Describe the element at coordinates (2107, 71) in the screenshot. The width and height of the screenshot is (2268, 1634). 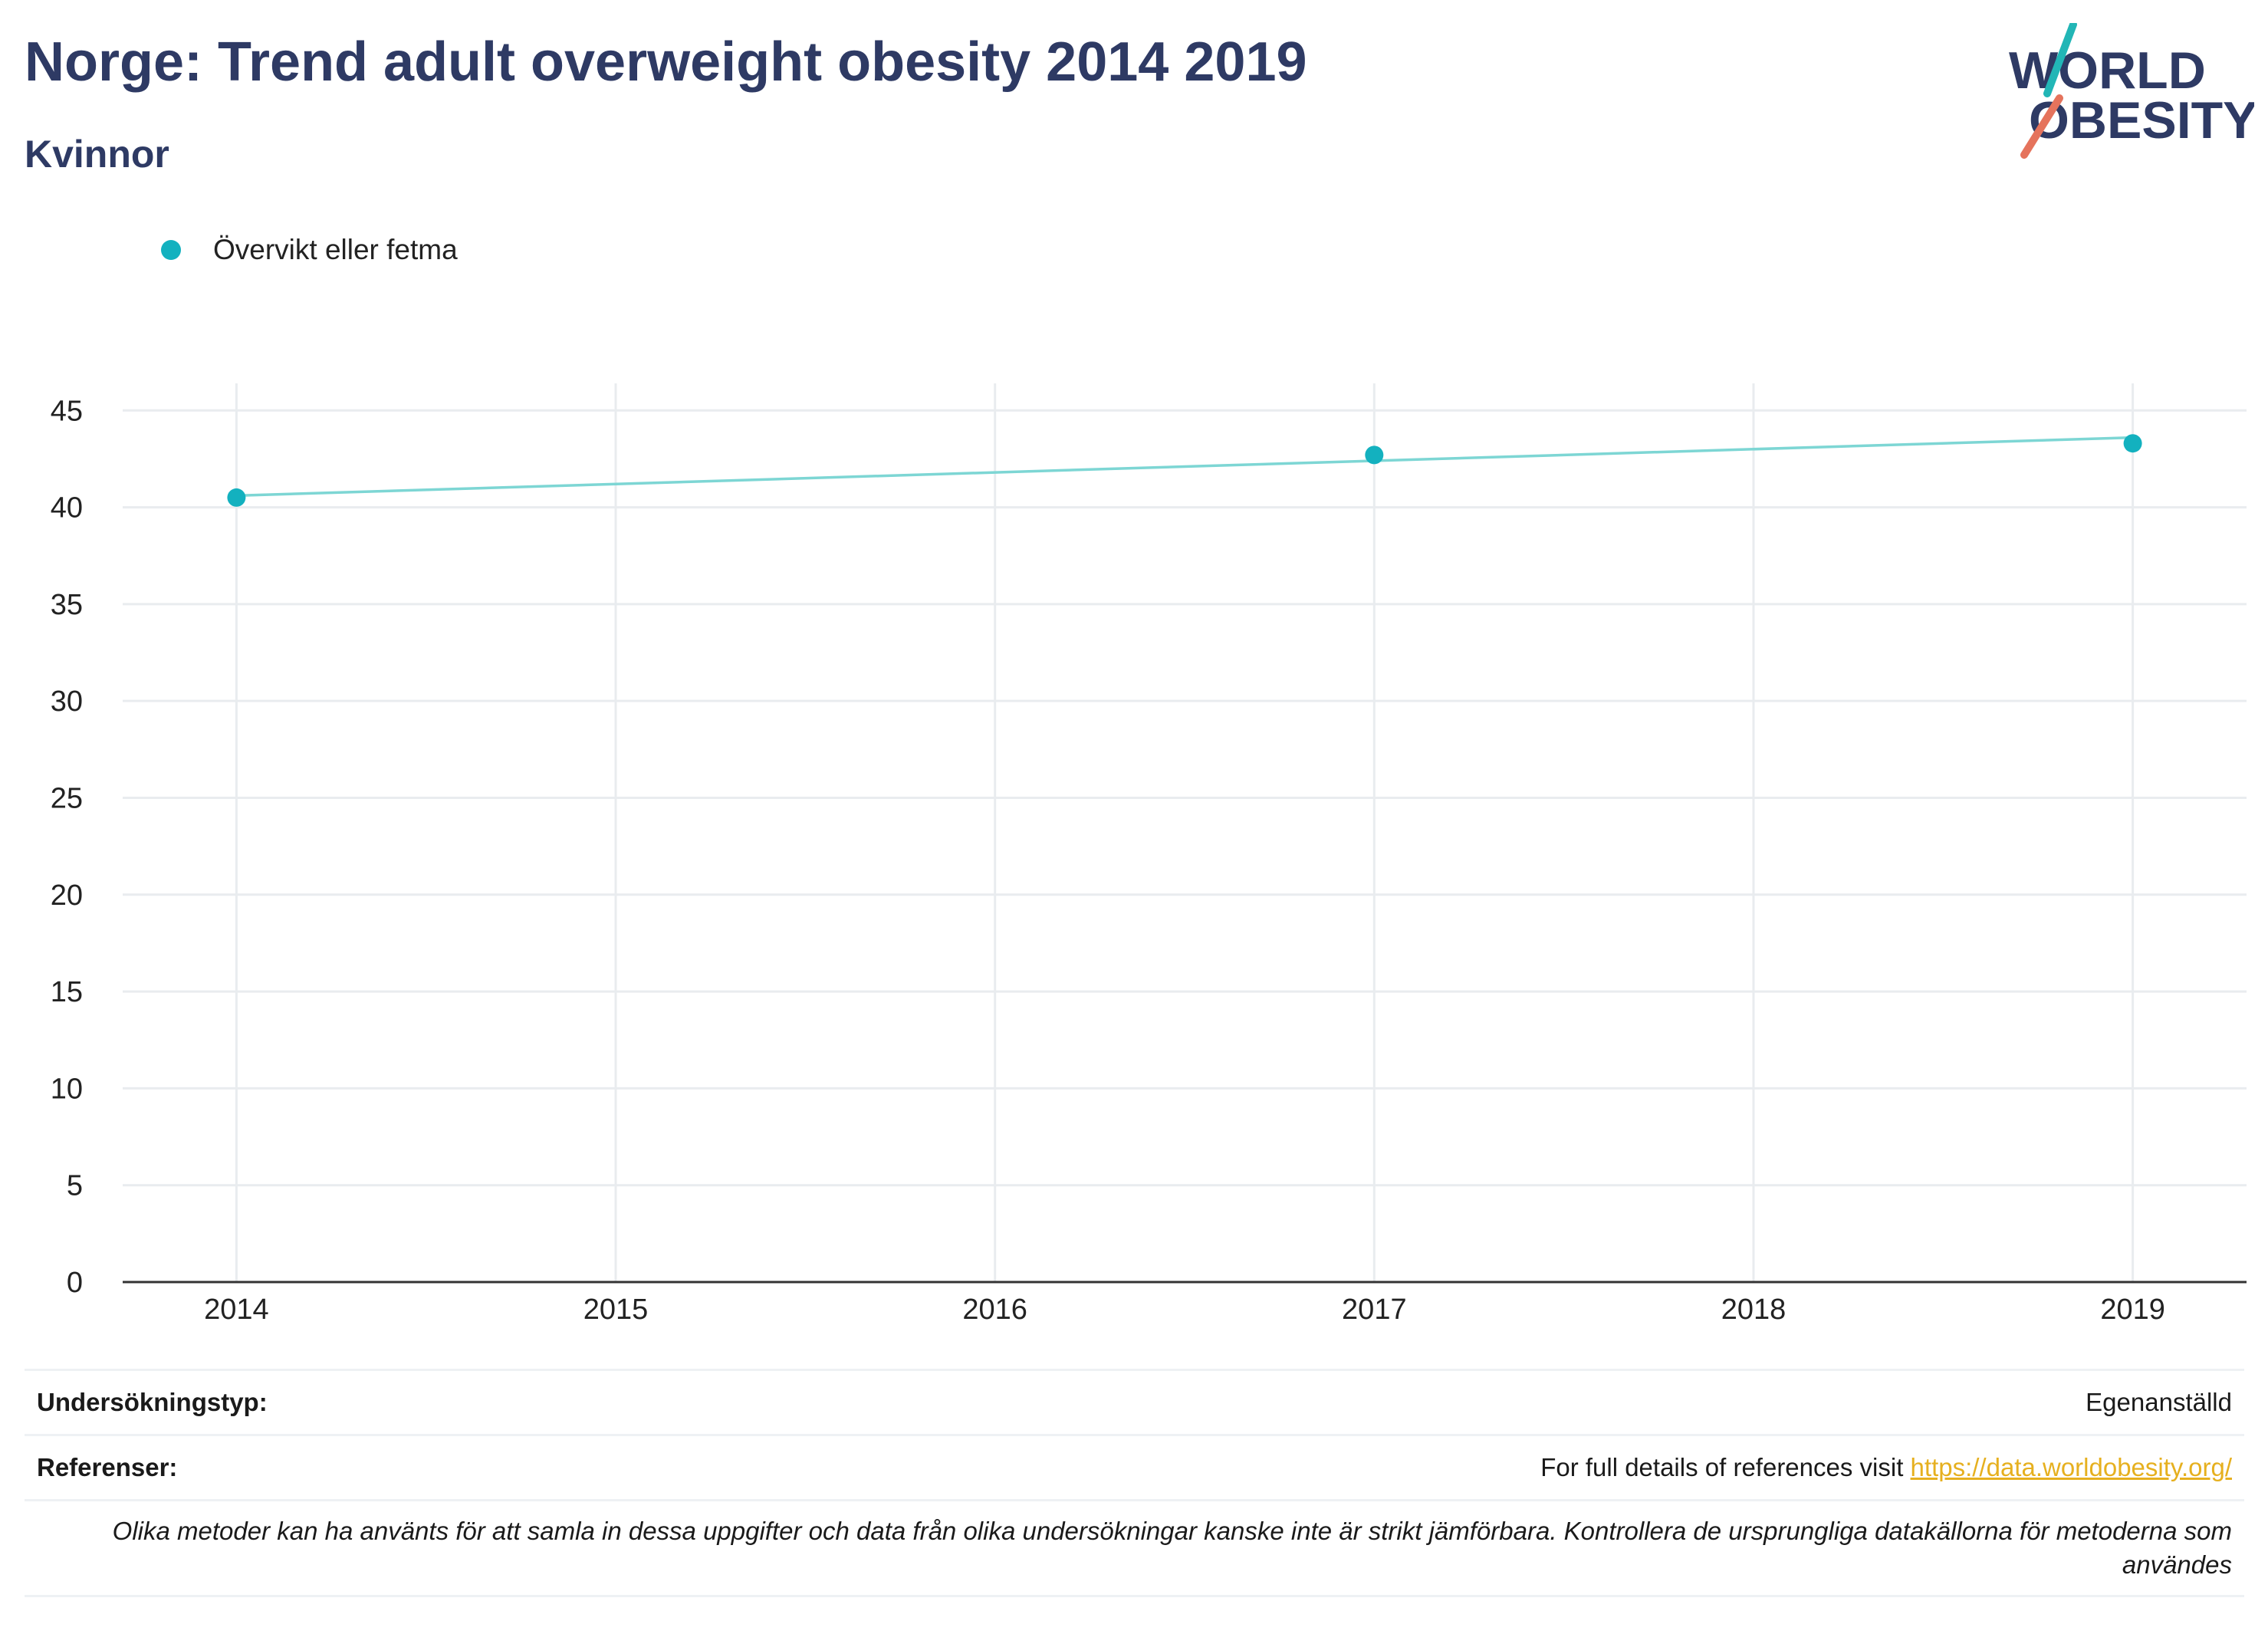
I see `logo-world-text: WORLD` at that location.